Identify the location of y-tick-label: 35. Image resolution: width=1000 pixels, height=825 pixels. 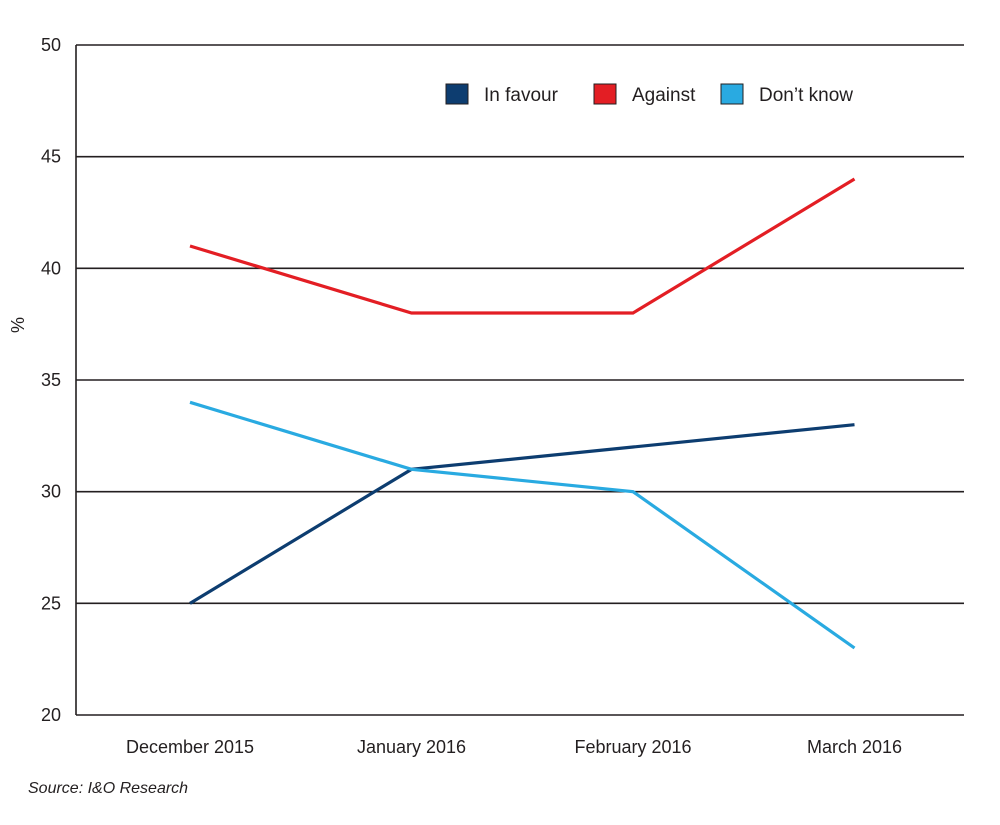
(51, 380).